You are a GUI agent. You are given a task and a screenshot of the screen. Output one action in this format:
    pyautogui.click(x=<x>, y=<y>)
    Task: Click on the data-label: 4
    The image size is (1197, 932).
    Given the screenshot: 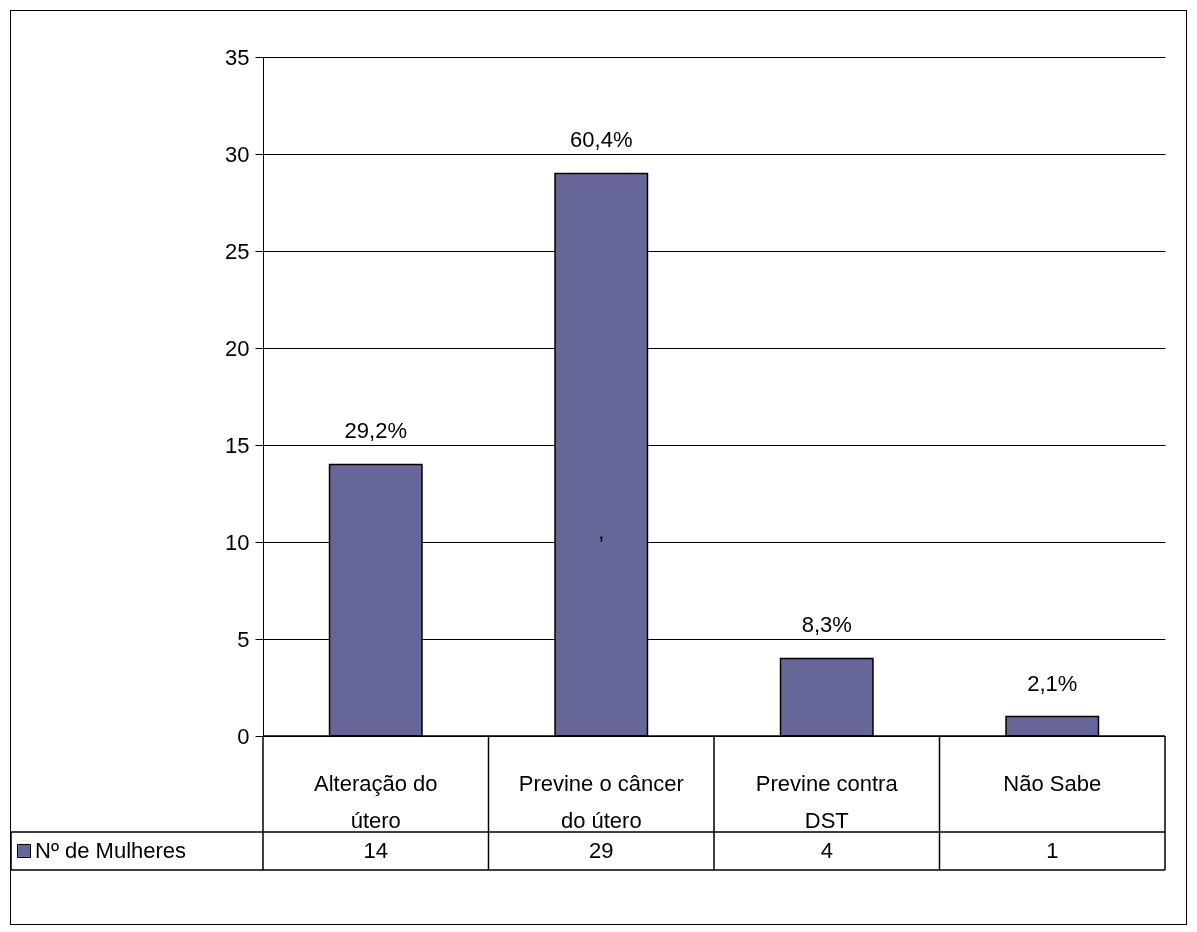 What is the action you would take?
    pyautogui.click(x=826, y=850)
    